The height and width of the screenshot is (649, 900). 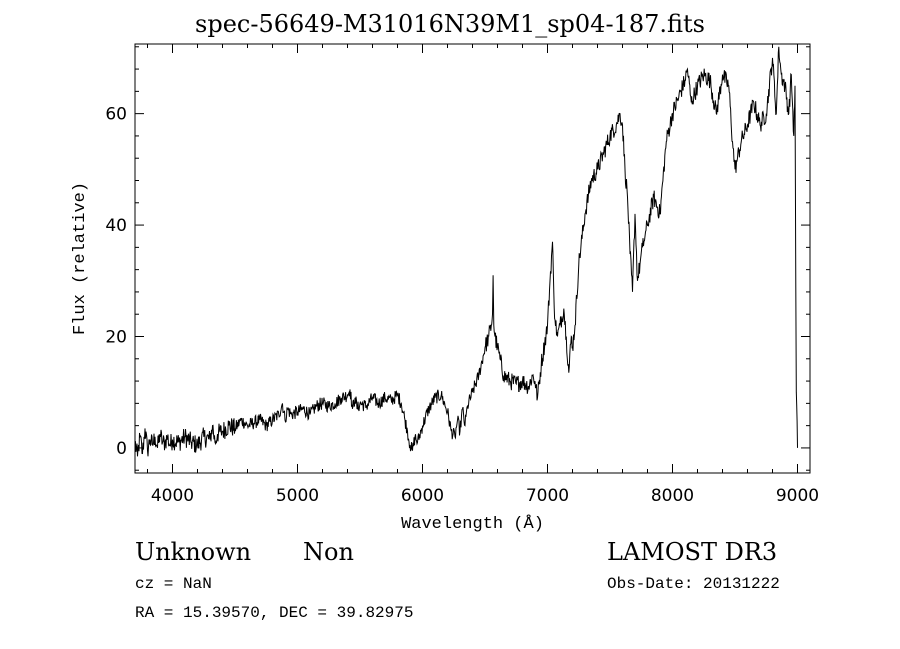 I want to click on x-tick-label: 5000, so click(x=297, y=496).